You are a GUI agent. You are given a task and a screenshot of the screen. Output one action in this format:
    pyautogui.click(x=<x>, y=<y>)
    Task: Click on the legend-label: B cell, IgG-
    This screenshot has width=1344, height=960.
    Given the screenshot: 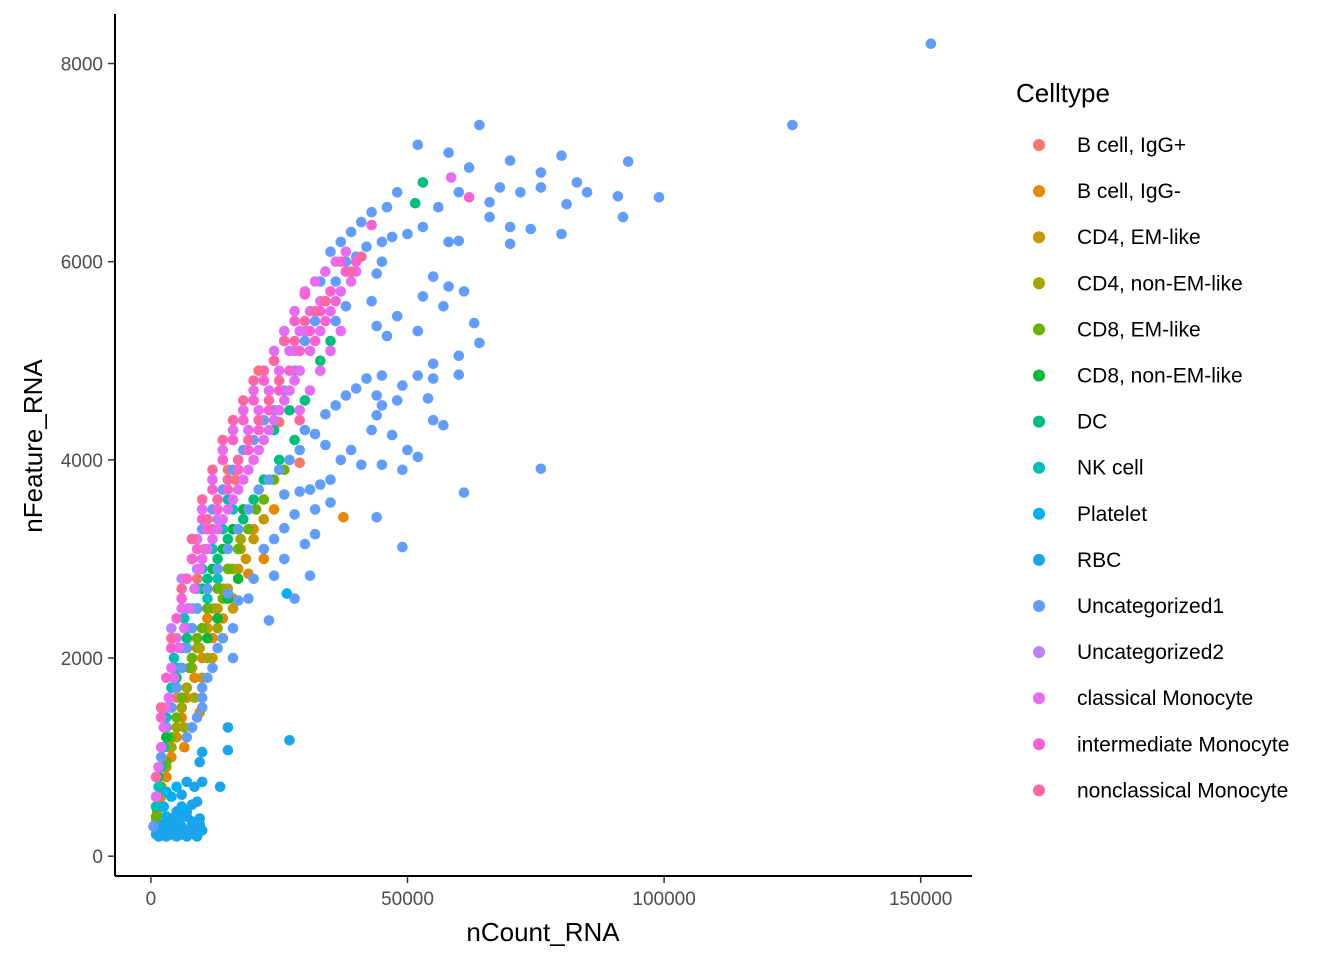 What is the action you would take?
    pyautogui.click(x=1129, y=191)
    